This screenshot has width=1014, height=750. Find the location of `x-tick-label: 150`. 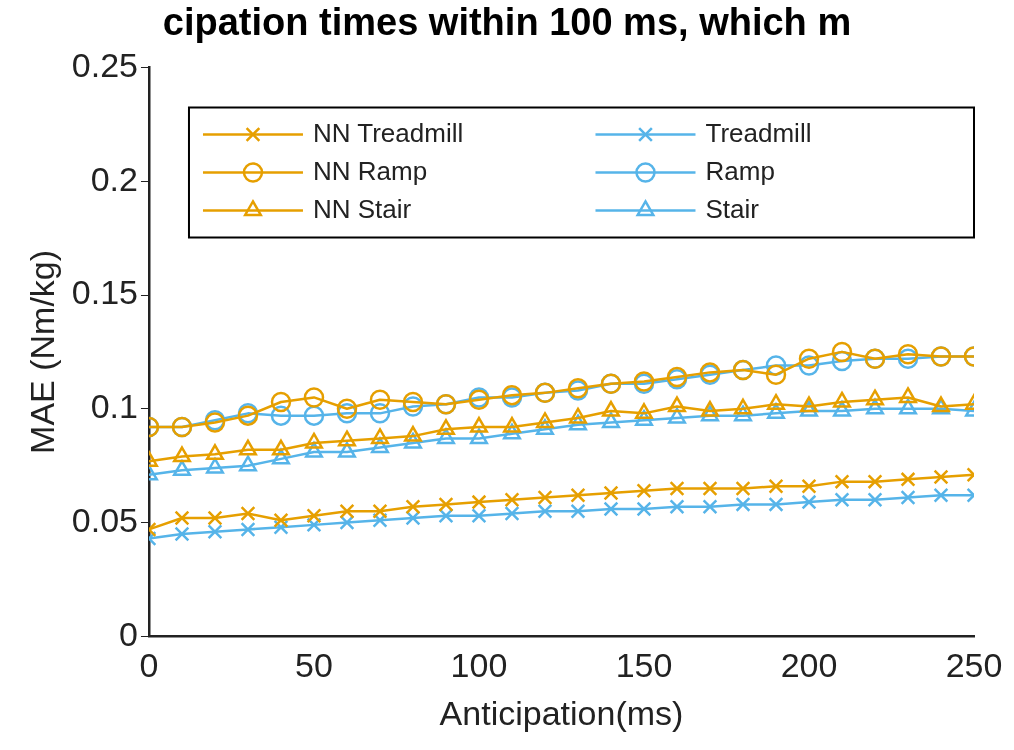

x-tick-label: 150 is located at coordinates (644, 665).